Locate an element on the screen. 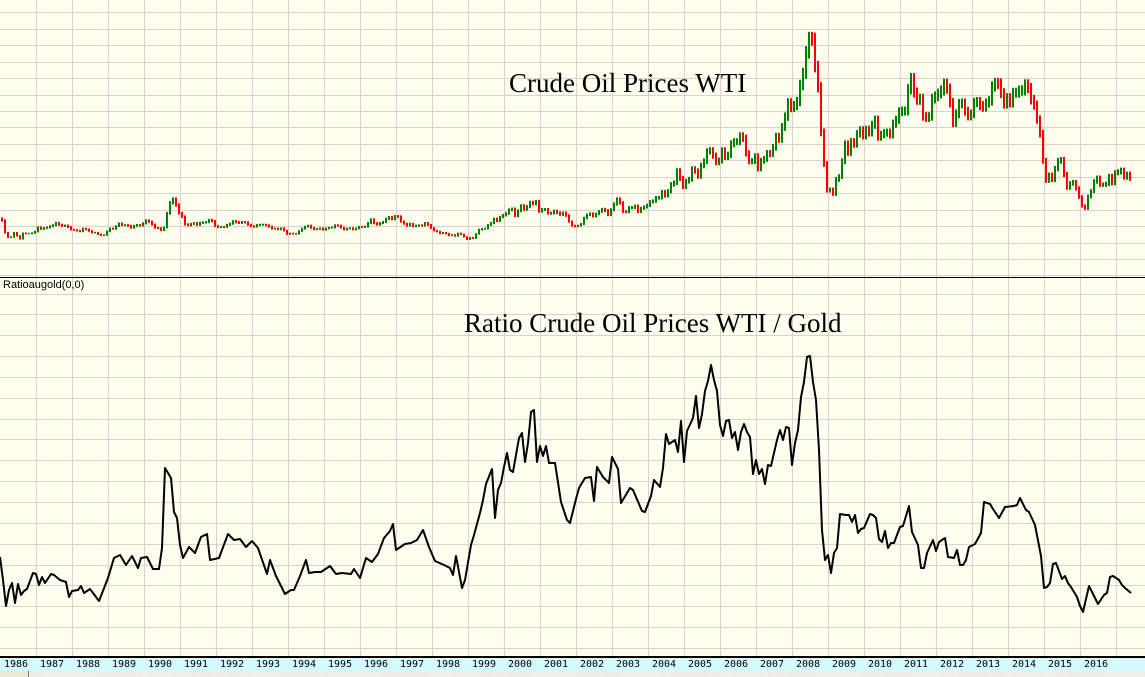 This screenshot has width=1145, height=677. x-tick-label: 2006 is located at coordinates (736, 664).